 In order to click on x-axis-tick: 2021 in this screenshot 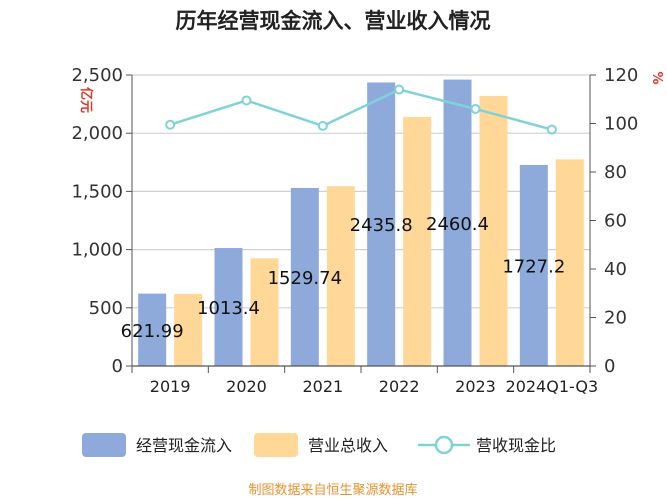, I will do `click(322, 386)`.